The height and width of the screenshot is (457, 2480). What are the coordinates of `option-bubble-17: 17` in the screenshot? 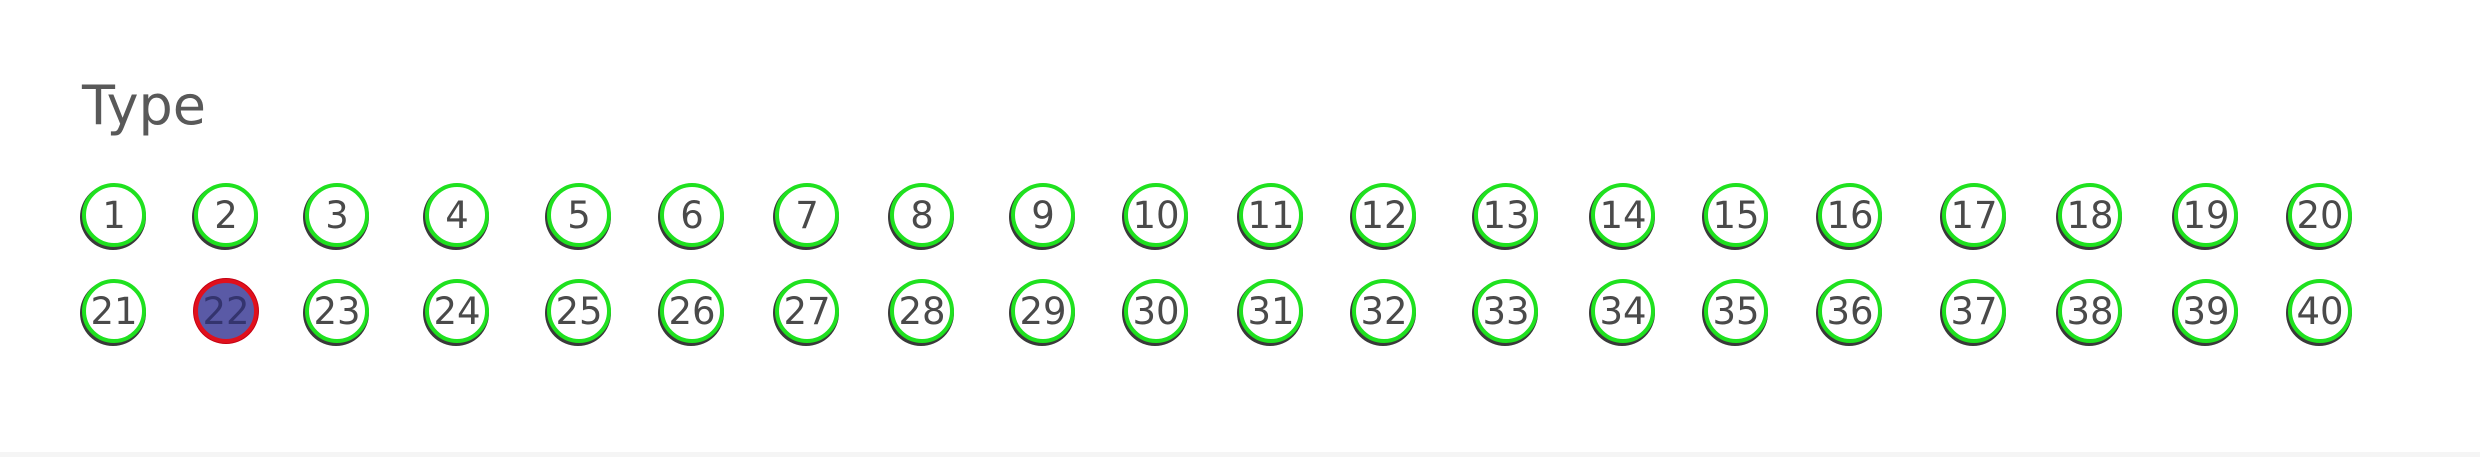 It's located at (1974, 215).